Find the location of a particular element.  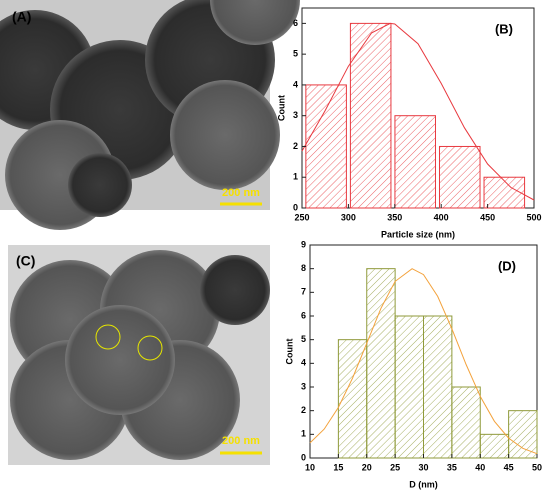

x-tick-label: 10 is located at coordinates (310, 467).